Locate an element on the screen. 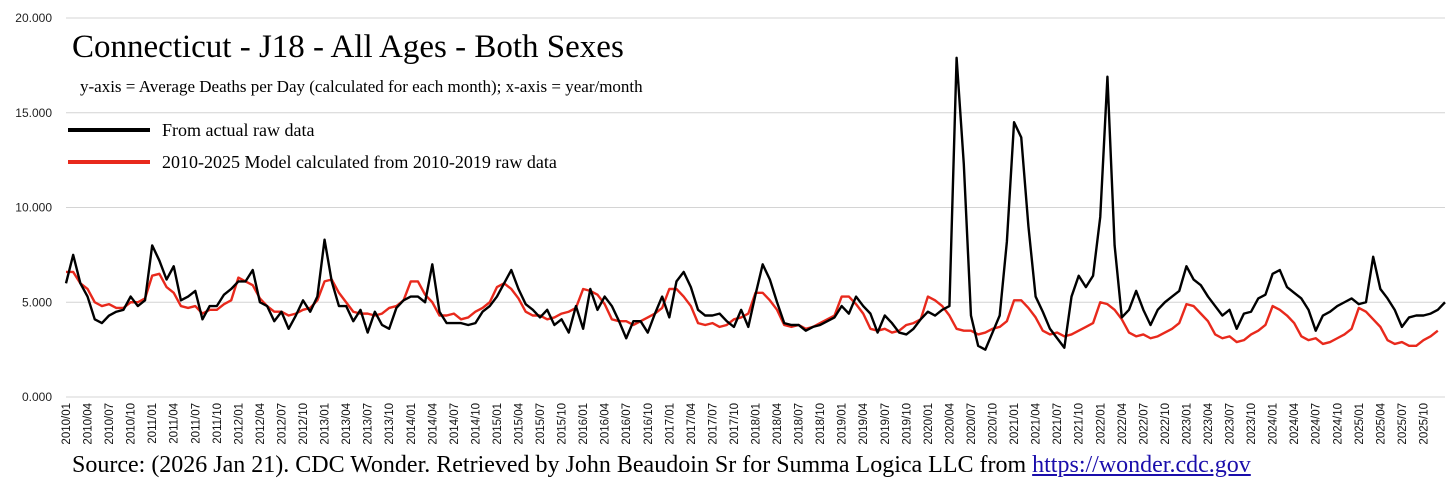  x-tick-label: 2013/10 is located at coordinates (390, 424).